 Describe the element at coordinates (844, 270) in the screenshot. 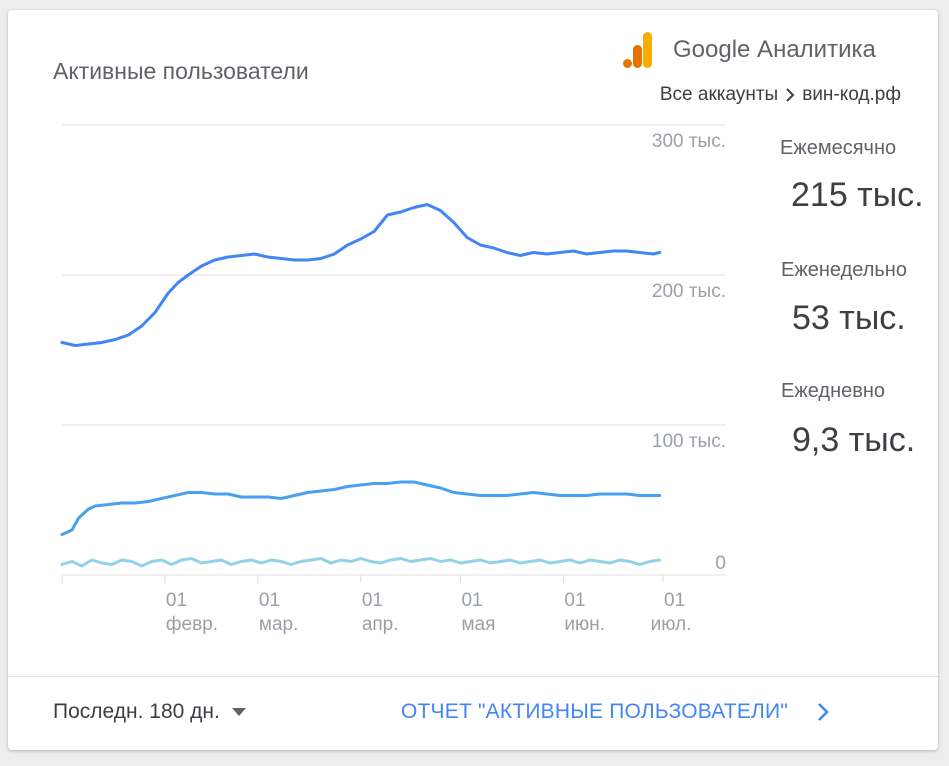

I see `metric-weekly-label: Еженедельно` at that location.